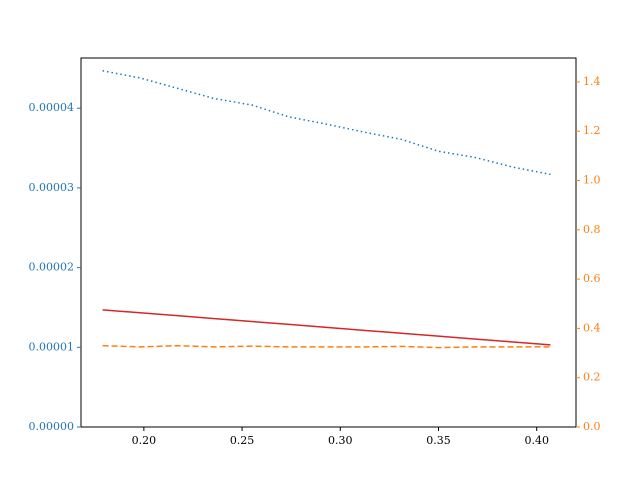  What do you see at coordinates (592, 130) in the screenshot?
I see `y2-tick-label: 1.2` at bounding box center [592, 130].